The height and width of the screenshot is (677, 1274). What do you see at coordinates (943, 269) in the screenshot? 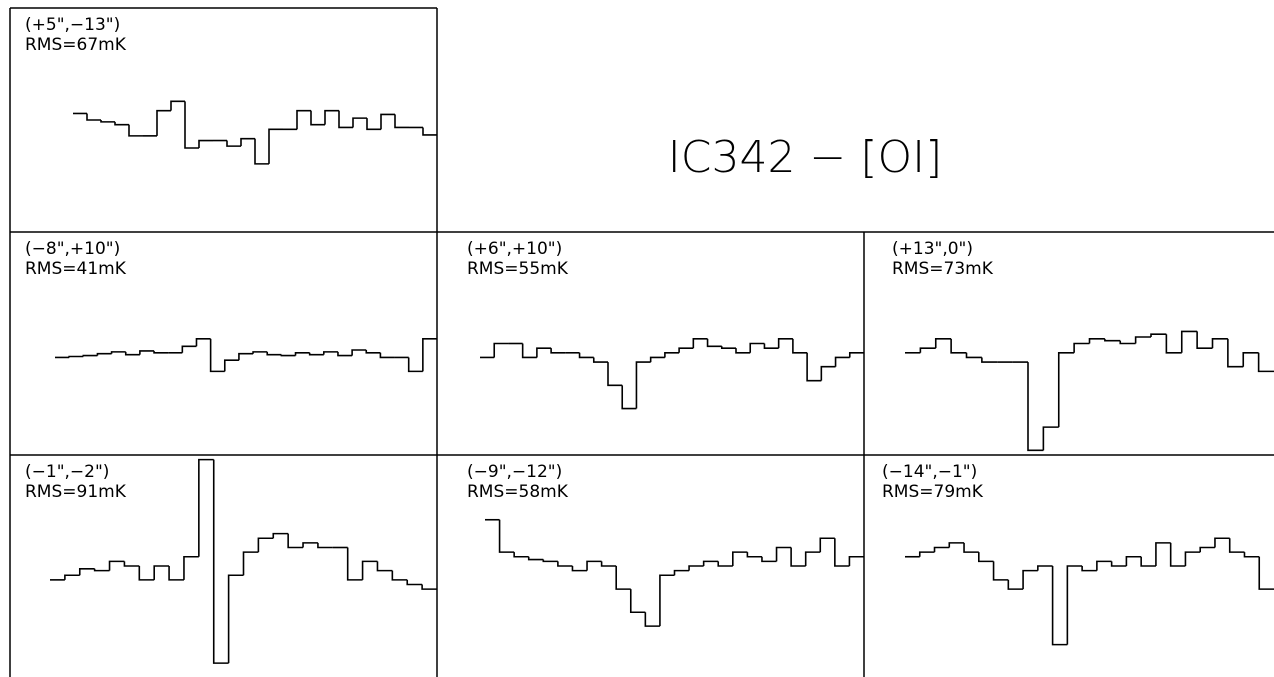
I see `panel-rms-label: RMS=73mK` at bounding box center [943, 269].